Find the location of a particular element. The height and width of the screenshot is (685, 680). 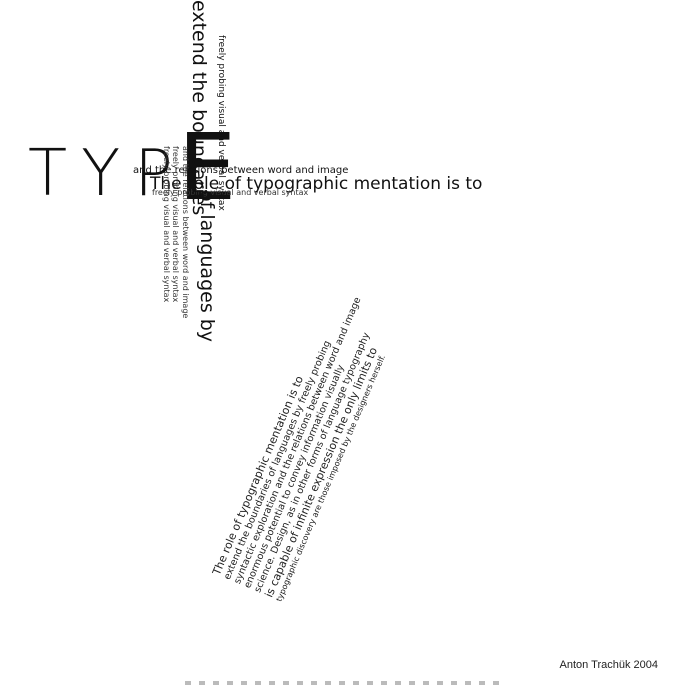

vertical-languages-text: of languages by is located at coordinates (207, 266).